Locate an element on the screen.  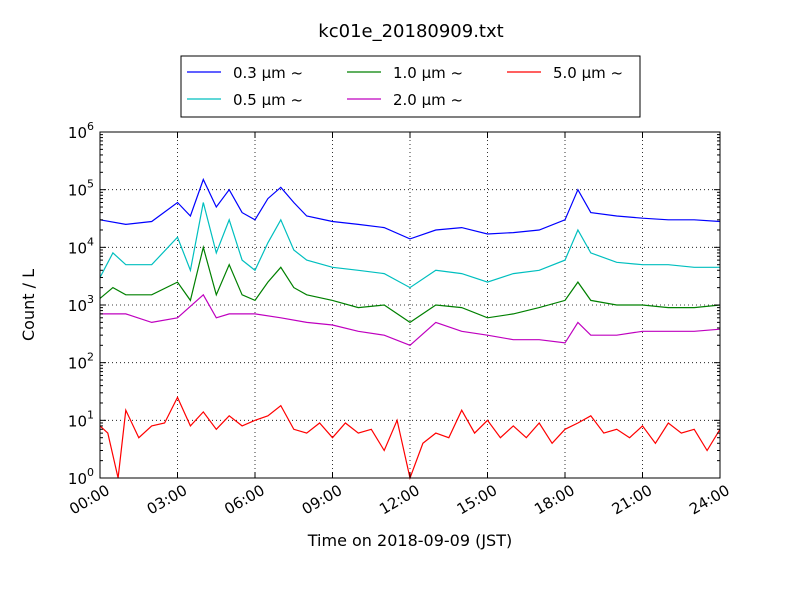
chart-title: kc01e_20180909.txt is located at coordinates (410, 31).